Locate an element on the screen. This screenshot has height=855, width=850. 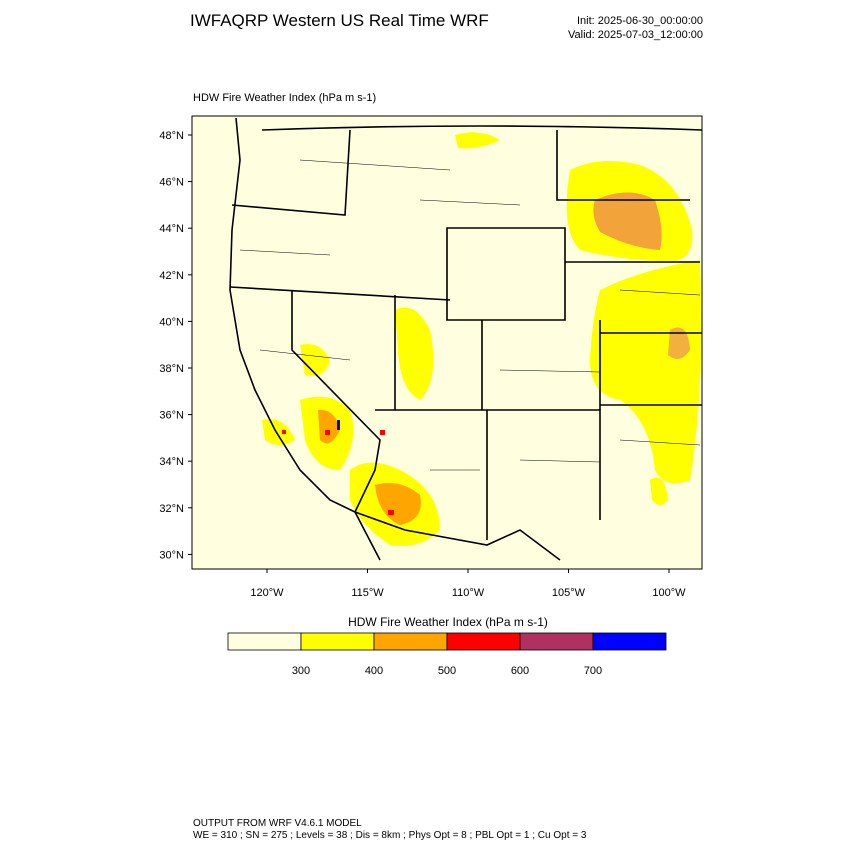
lon-label: 105°W is located at coordinates (569, 593).